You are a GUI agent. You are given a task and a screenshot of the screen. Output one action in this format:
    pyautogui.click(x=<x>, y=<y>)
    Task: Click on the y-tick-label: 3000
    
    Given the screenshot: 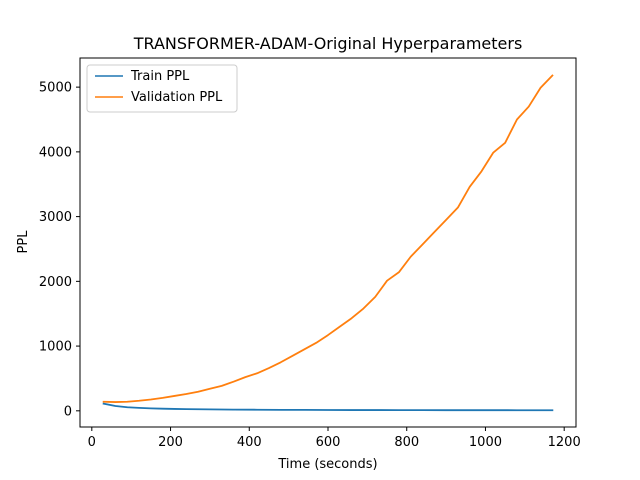 What is the action you would take?
    pyautogui.click(x=55, y=217)
    